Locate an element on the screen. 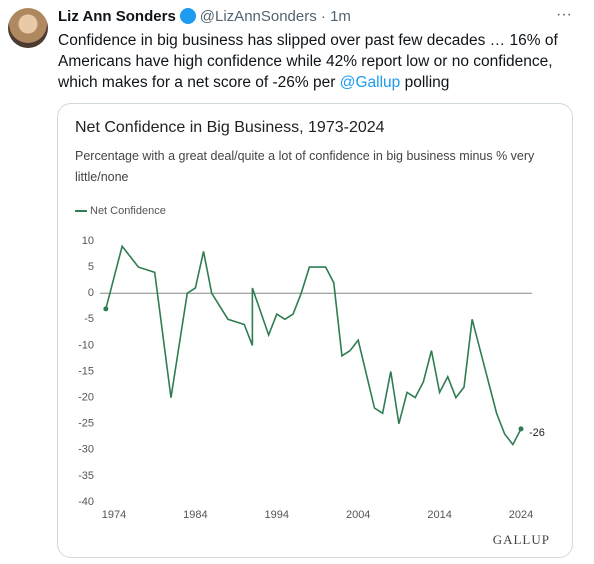 This screenshot has height=564, width=594. y-tick-label: -35 is located at coordinates (86, 476).